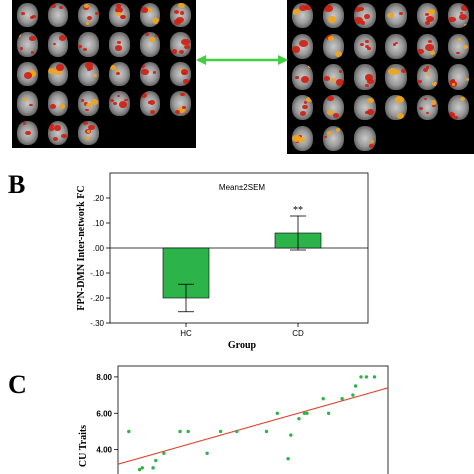 This screenshot has width=474, height=474. Describe the element at coordinates (97, 298) in the screenshot. I see `y-tick-label: -.20` at that location.